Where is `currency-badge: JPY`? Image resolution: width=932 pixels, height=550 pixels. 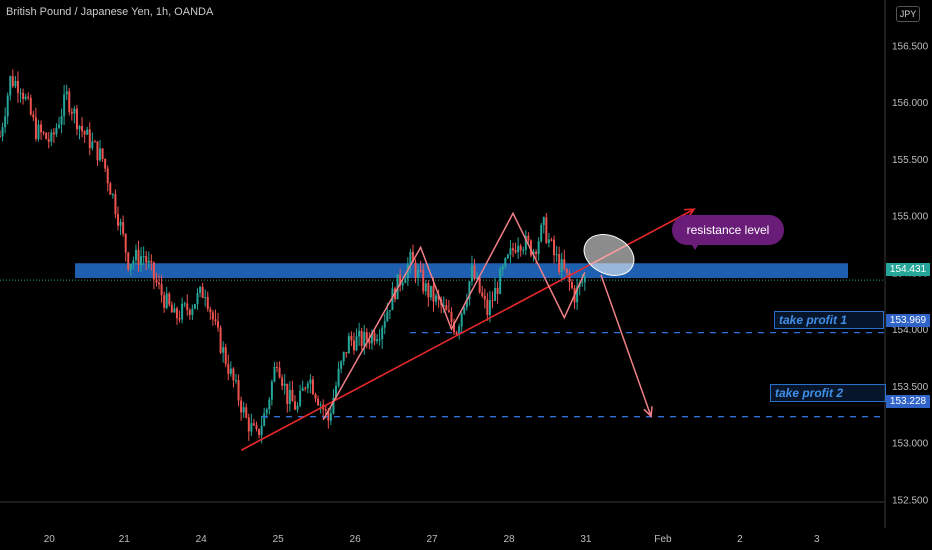 currency-badge: JPY is located at coordinates (908, 14).